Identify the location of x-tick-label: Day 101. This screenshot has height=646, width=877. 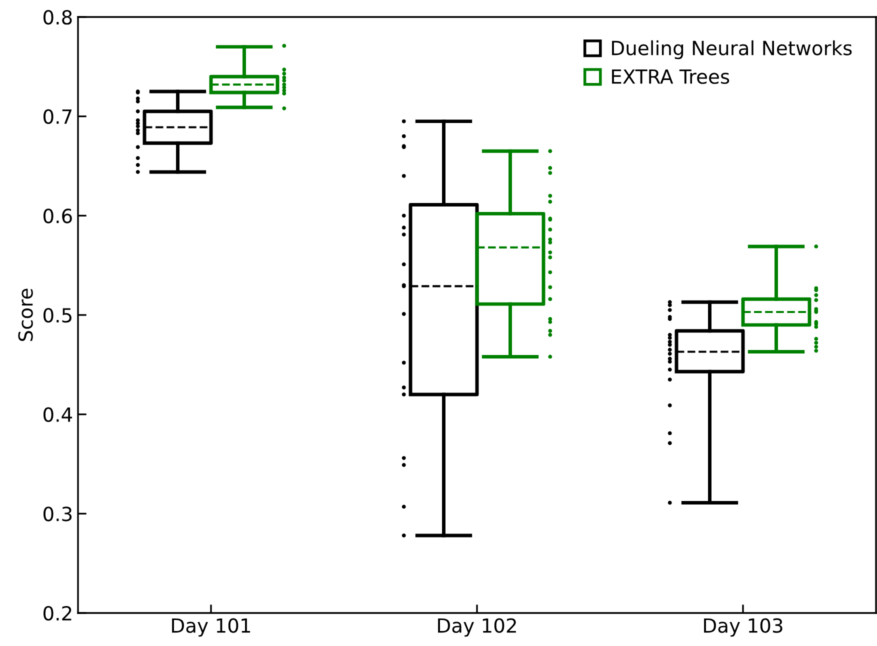
(211, 627).